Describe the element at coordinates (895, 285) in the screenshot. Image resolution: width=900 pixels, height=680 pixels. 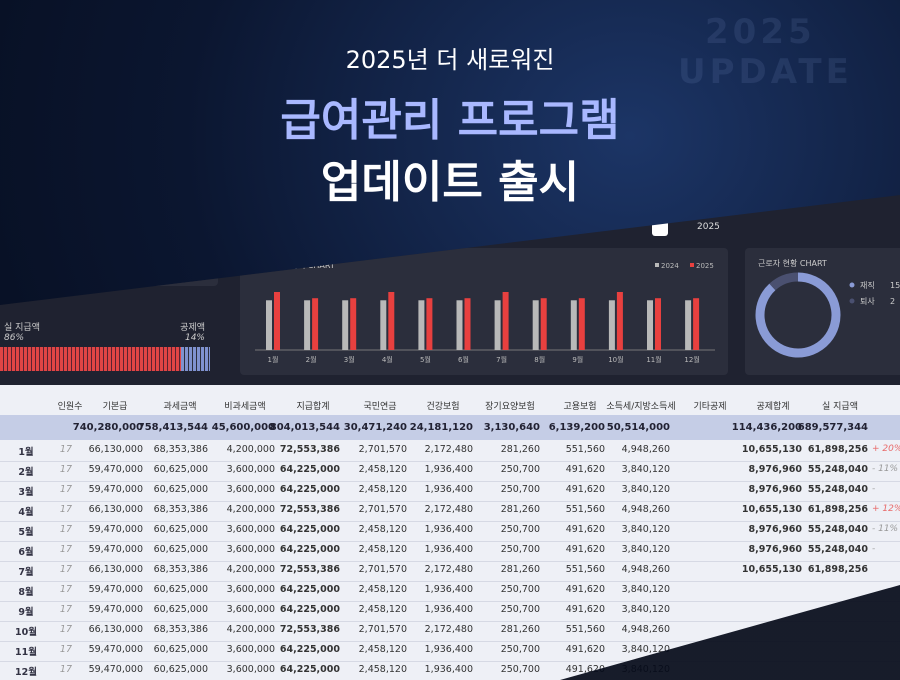
I see `legend-value: 15` at that location.